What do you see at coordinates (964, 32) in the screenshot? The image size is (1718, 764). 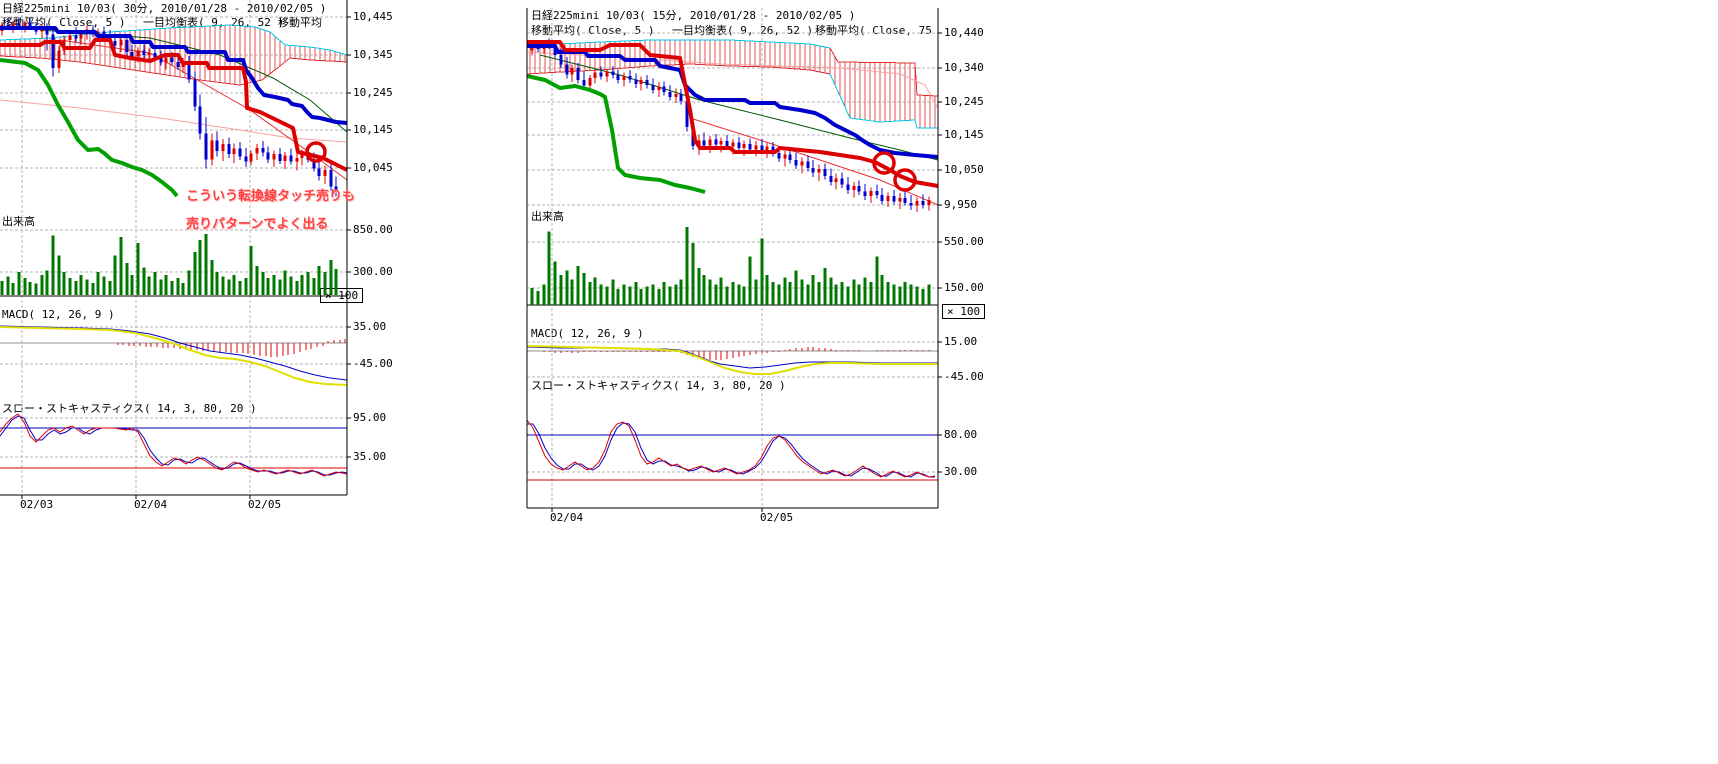 I see `y-axis-label: 10,440` at bounding box center [964, 32].